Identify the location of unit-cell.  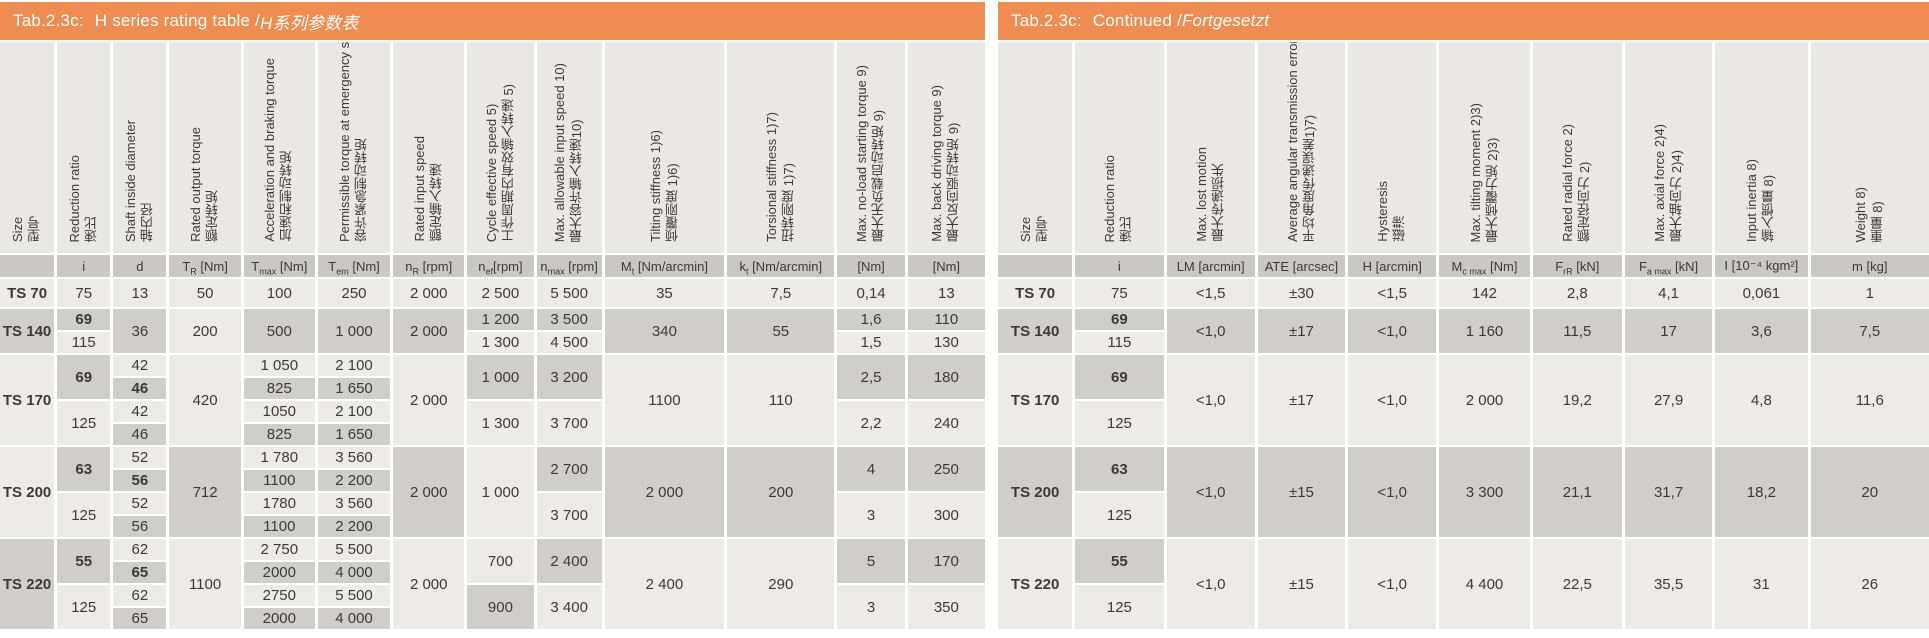
(1035, 266).